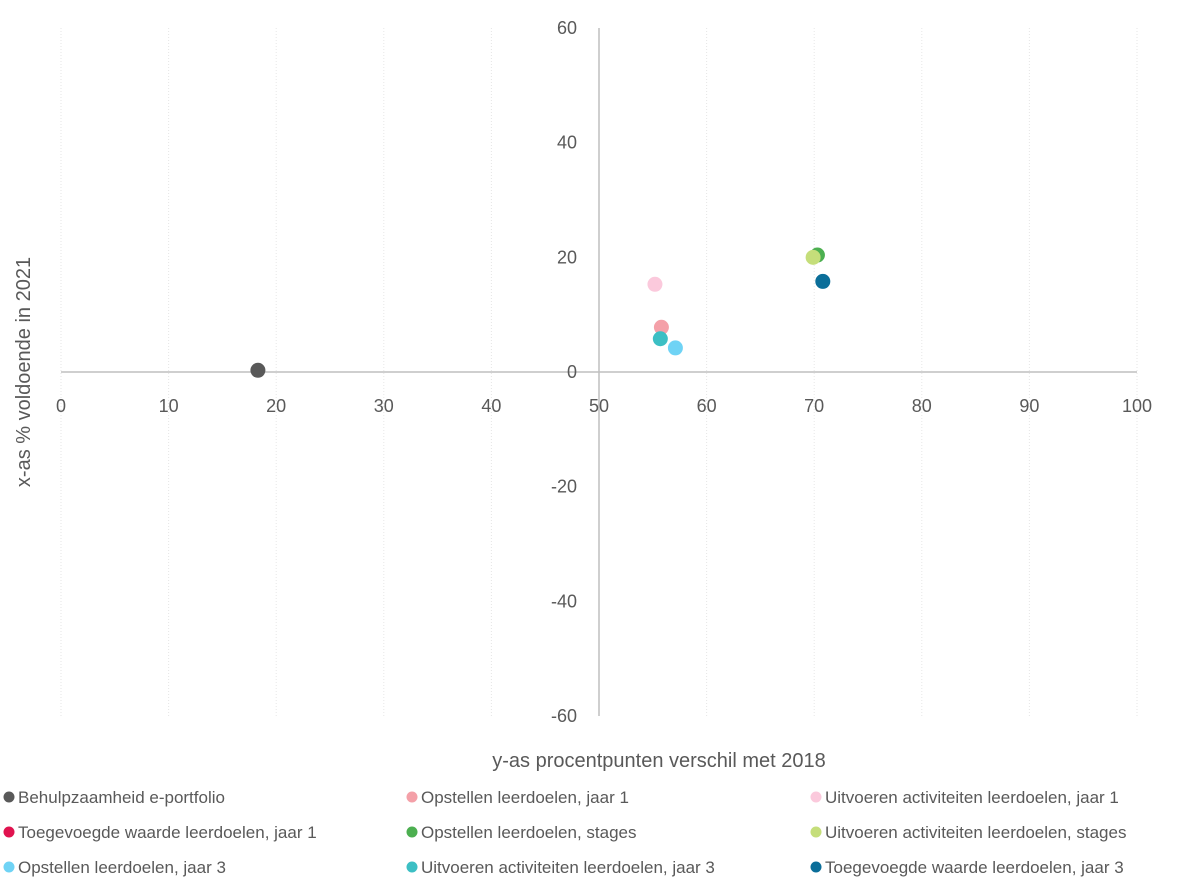 The height and width of the screenshot is (894, 1180). Describe the element at coordinates (1029, 406) in the screenshot. I see `x-tick-label: 90` at that location.